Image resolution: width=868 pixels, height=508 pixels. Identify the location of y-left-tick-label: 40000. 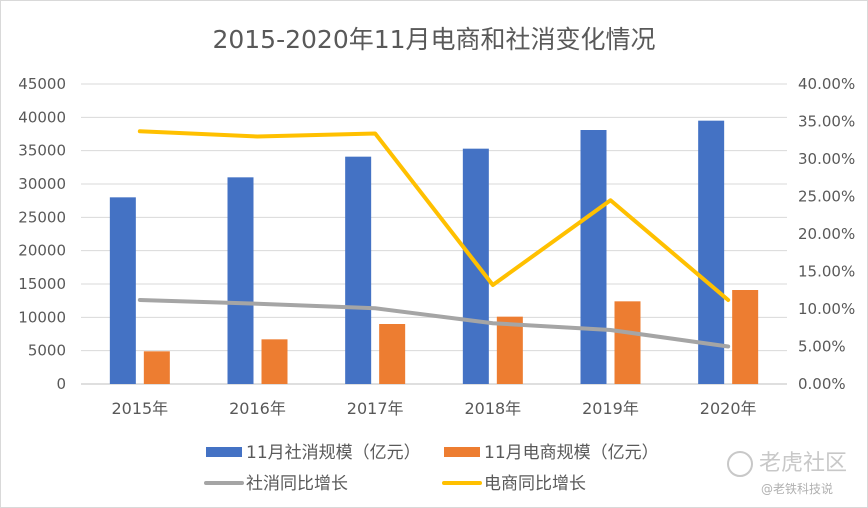
(42, 117).